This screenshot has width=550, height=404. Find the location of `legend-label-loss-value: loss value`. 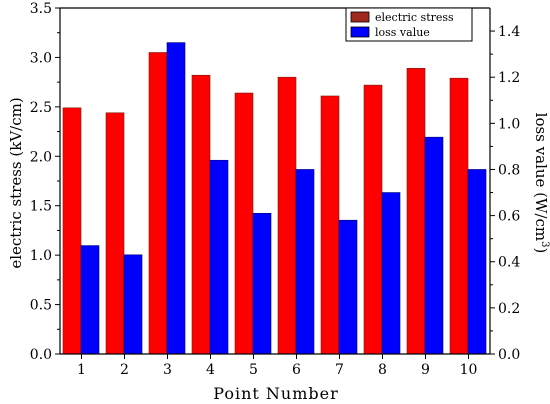

legend-label-loss-value: loss value is located at coordinates (402, 32).